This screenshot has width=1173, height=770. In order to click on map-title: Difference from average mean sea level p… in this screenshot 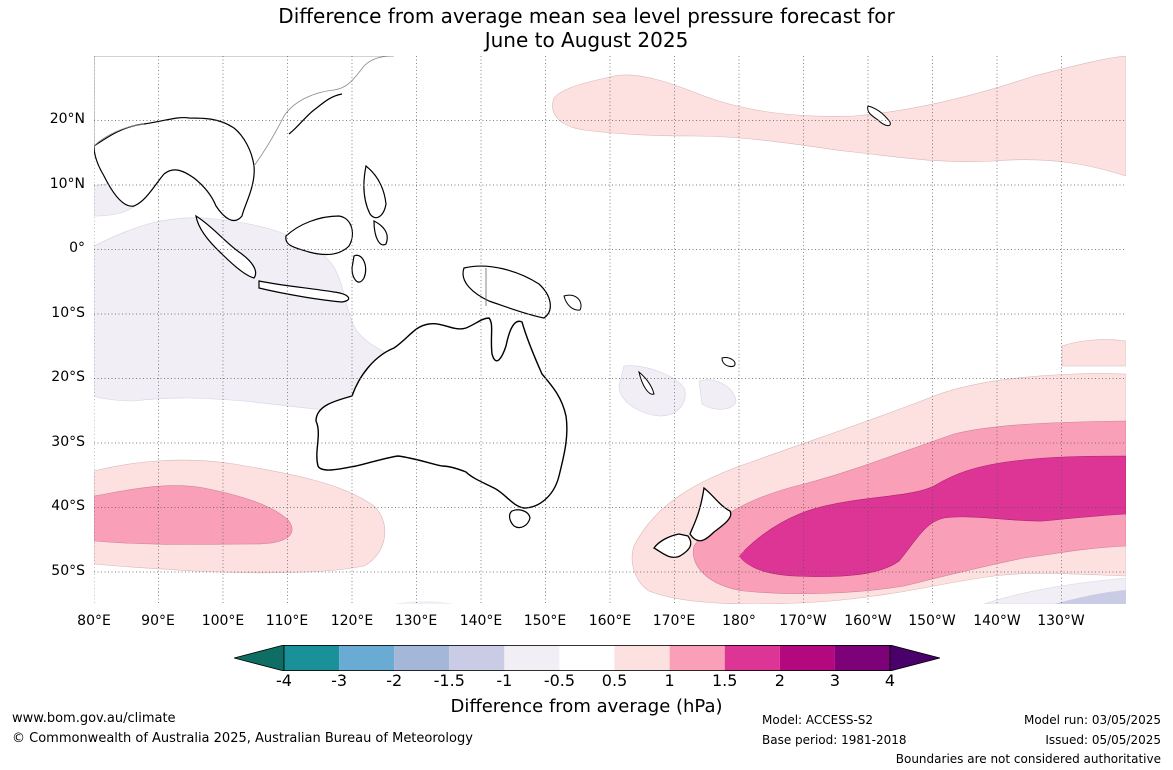, I will do `click(586, 28)`.